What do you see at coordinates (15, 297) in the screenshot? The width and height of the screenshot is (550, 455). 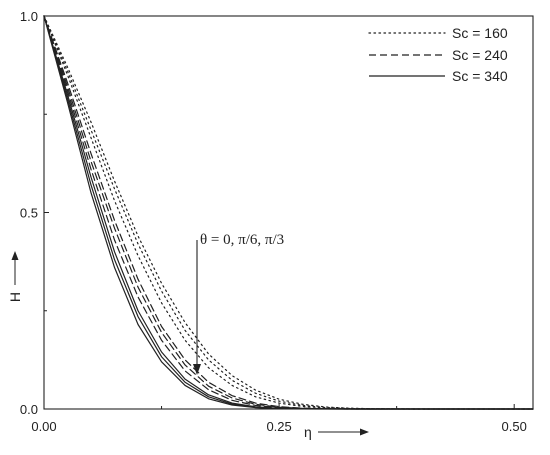 I see `y-axis-label: H` at bounding box center [15, 297].